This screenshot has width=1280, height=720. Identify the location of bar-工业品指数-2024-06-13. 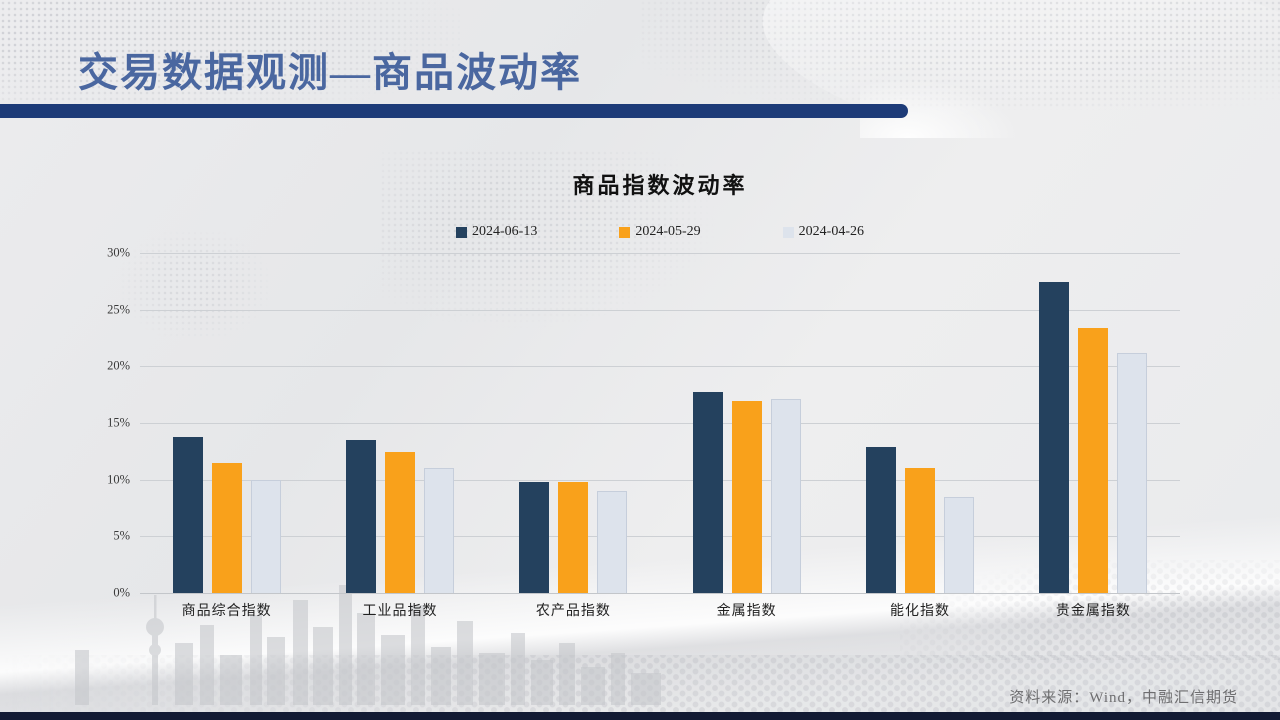
(361, 516).